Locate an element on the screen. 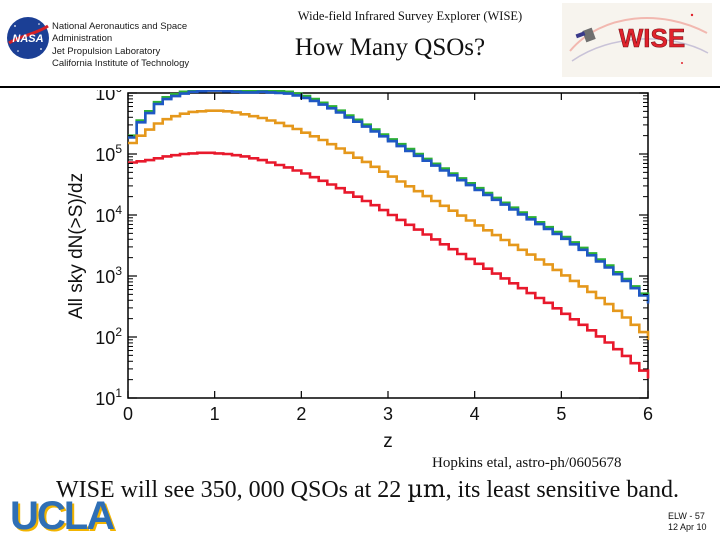  x-tick-label: 3 is located at coordinates (388, 414).